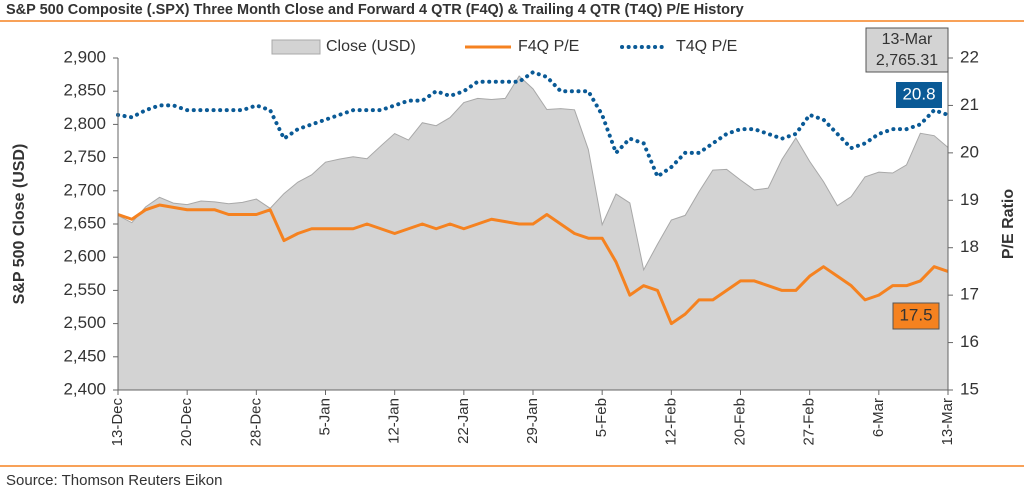 Image resolution: width=1024 pixels, height=495 pixels. I want to click on y-tick-label: 2,600, so click(84, 256).